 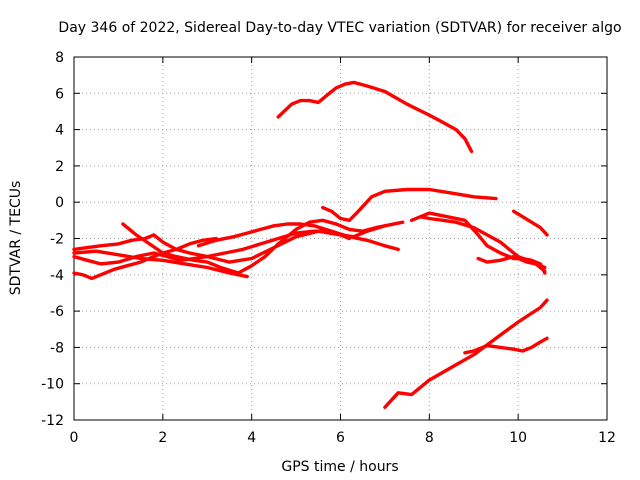 I want to click on series-line-arc-d, so click(x=160, y=264).